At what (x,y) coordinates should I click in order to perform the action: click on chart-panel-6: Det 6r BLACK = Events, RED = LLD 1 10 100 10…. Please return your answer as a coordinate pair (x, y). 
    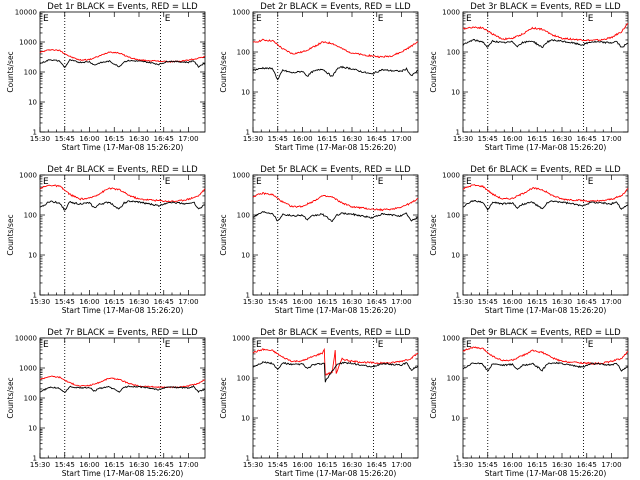
    Looking at the image, I should click on (529, 240).